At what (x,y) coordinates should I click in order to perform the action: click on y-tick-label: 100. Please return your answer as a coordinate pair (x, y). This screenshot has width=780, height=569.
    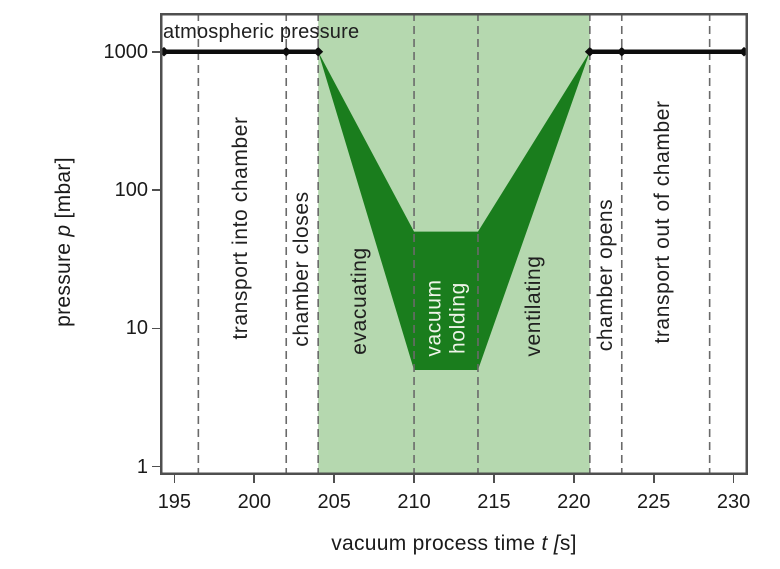
    Looking at the image, I should click on (131, 190).